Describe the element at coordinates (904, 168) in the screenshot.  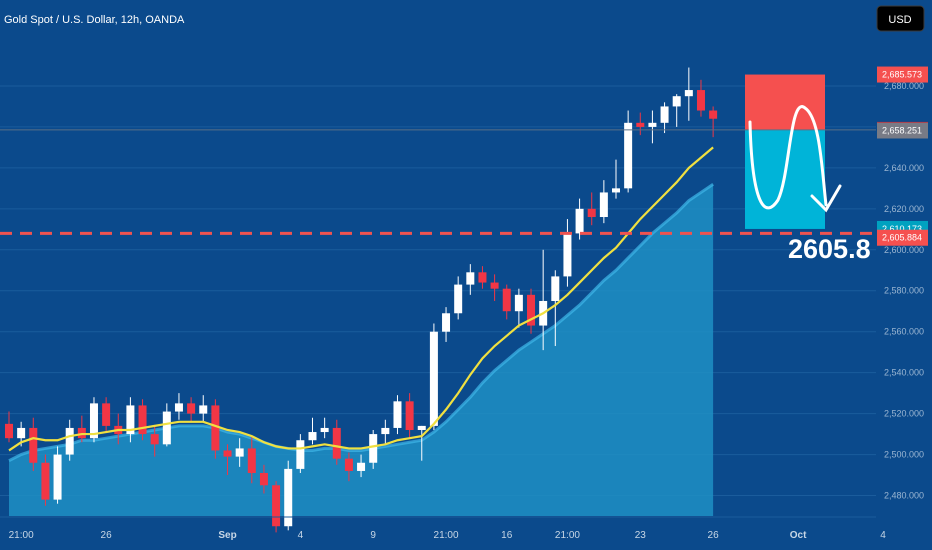
I see `y-tick-label: 2,640.000` at that location.